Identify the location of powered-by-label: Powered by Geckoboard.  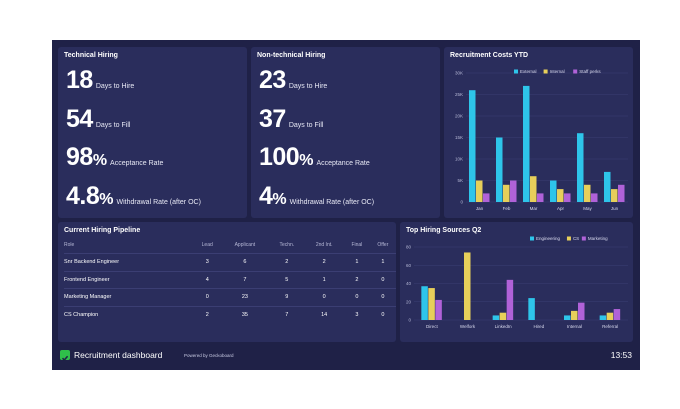
(209, 355).